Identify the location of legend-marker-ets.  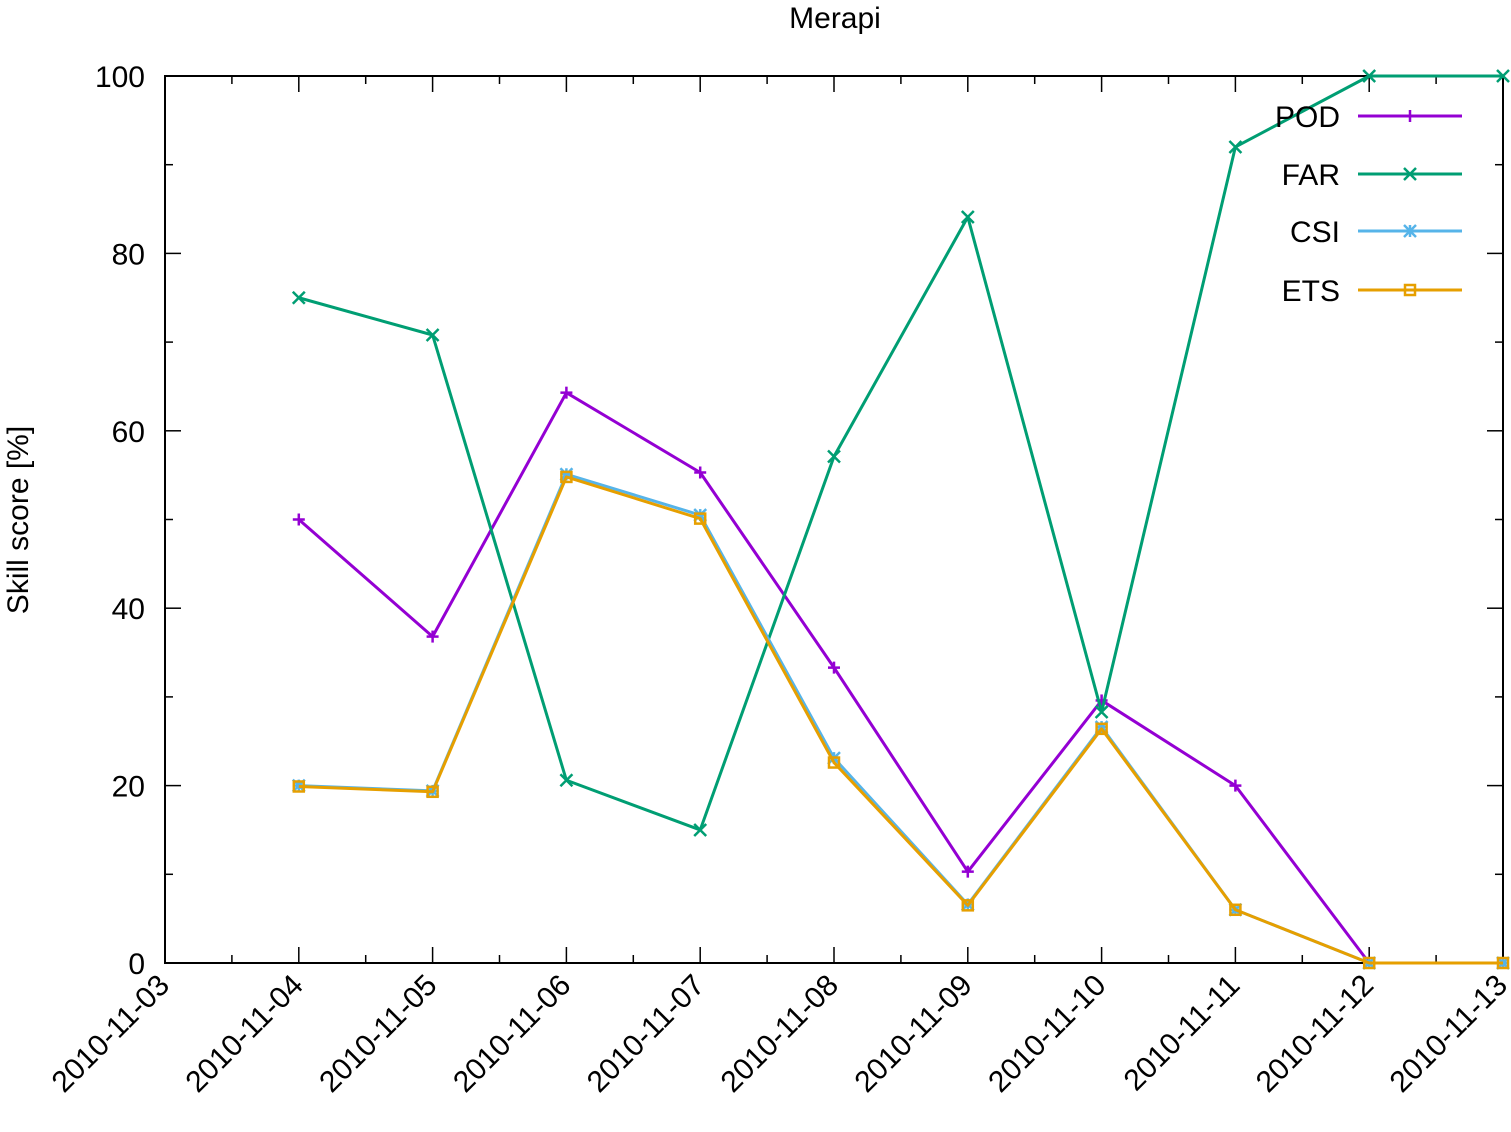
(1410, 290).